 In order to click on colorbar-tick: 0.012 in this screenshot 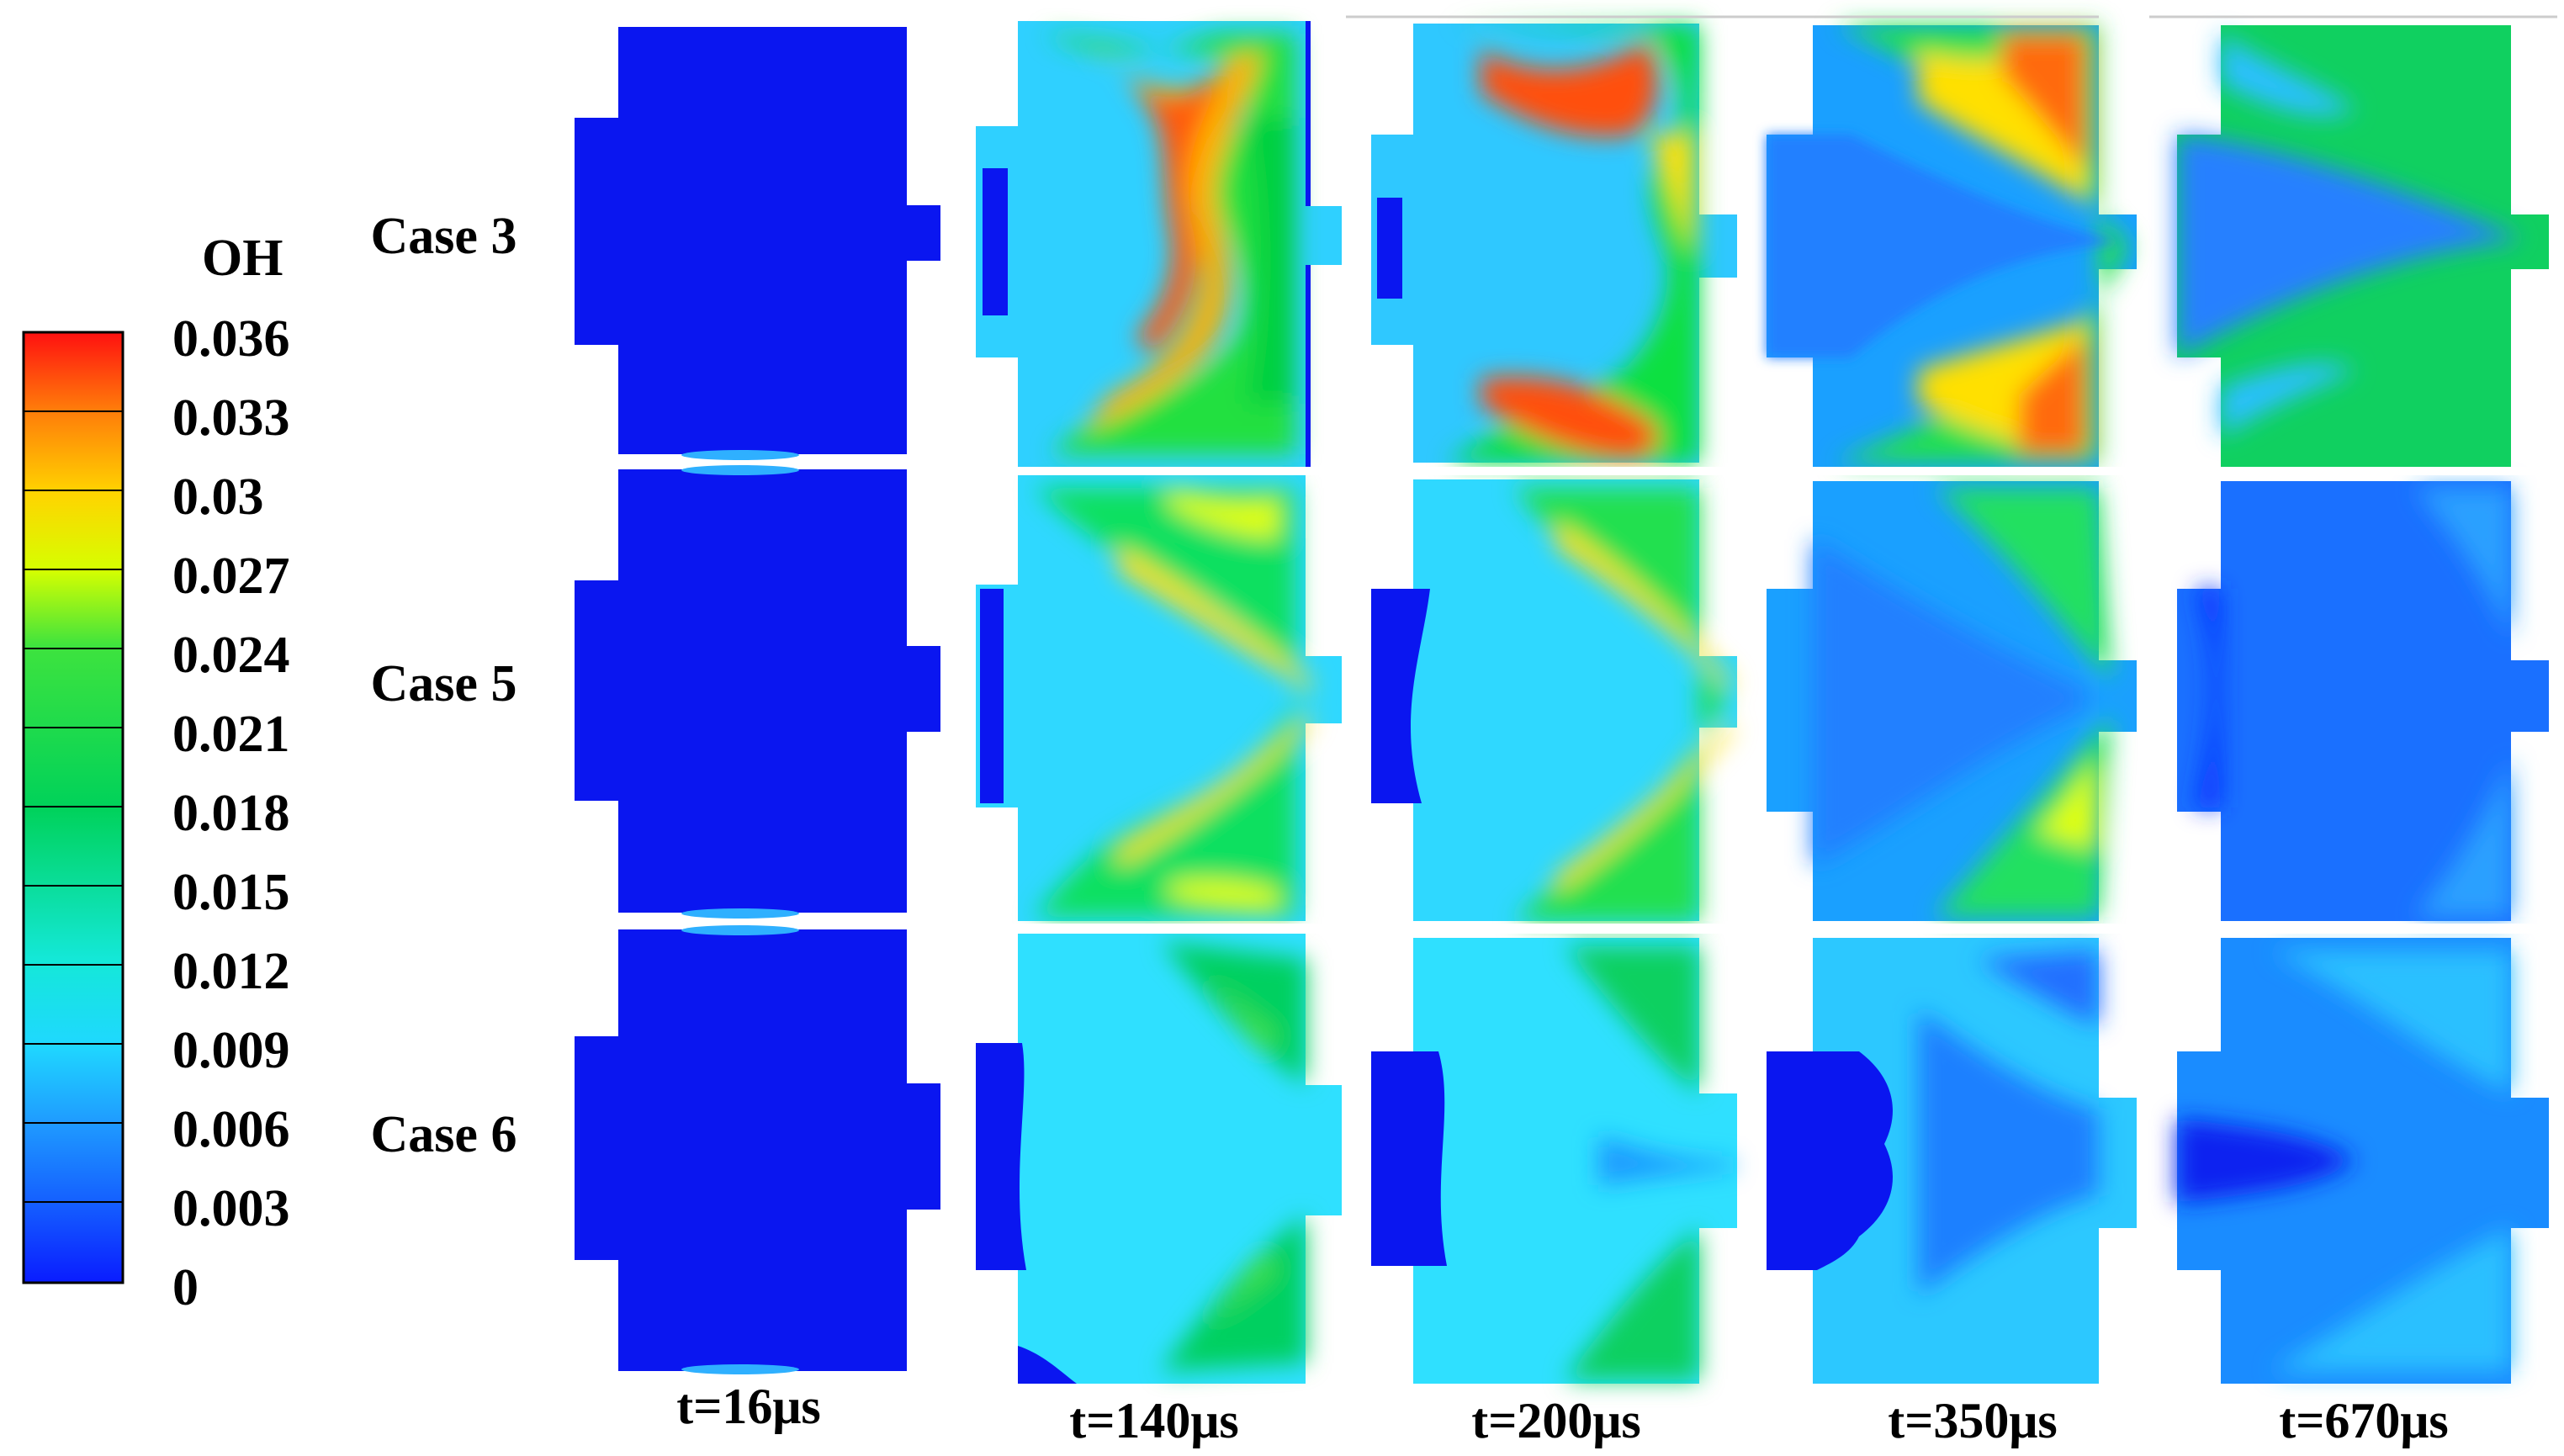, I will do `click(231, 971)`.